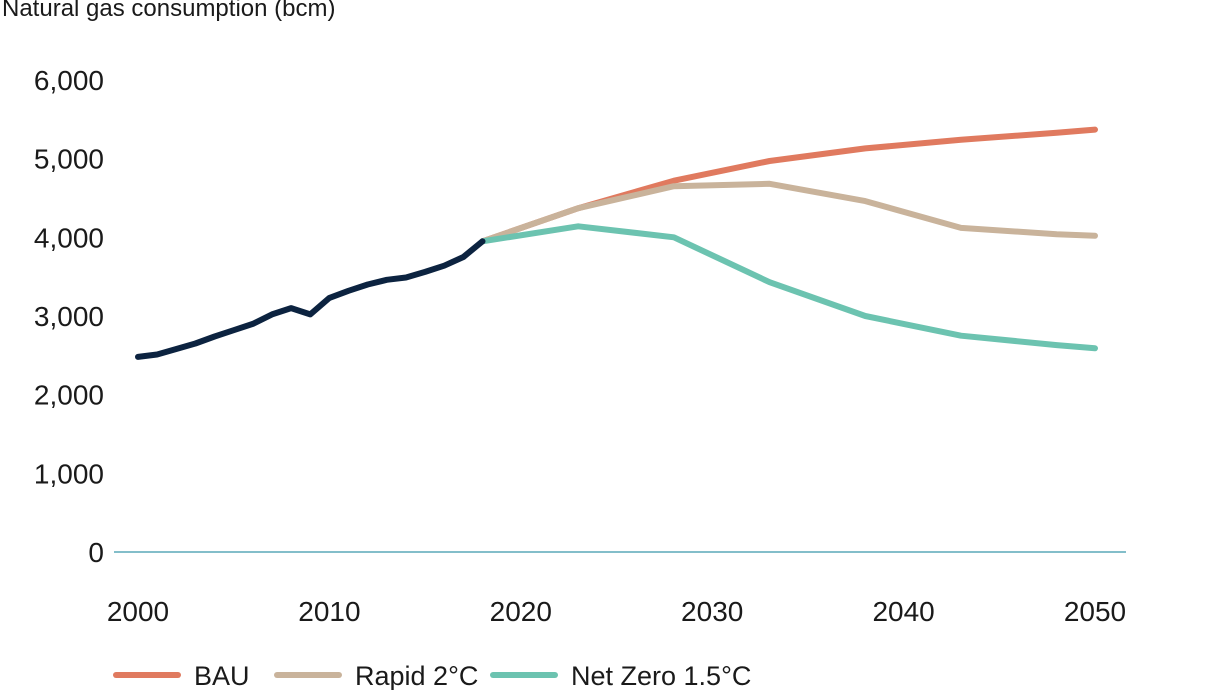 The width and height of the screenshot is (1226, 690). What do you see at coordinates (310, 299) in the screenshot?
I see `historical-line` at bounding box center [310, 299].